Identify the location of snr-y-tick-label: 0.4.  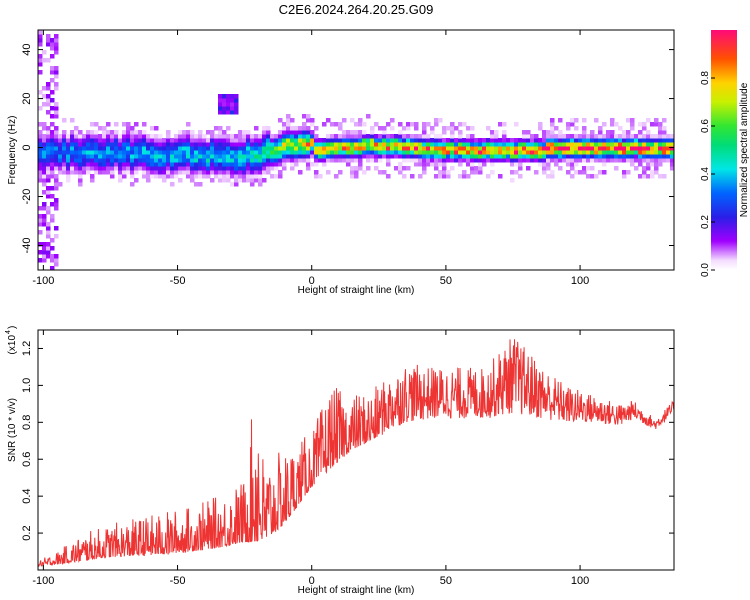
(27, 496).